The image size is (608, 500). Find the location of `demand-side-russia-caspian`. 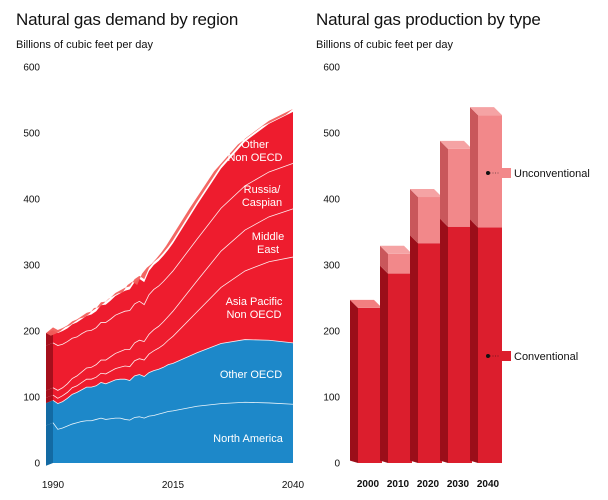

demand-side-russia-caspian is located at coordinates (49, 366).